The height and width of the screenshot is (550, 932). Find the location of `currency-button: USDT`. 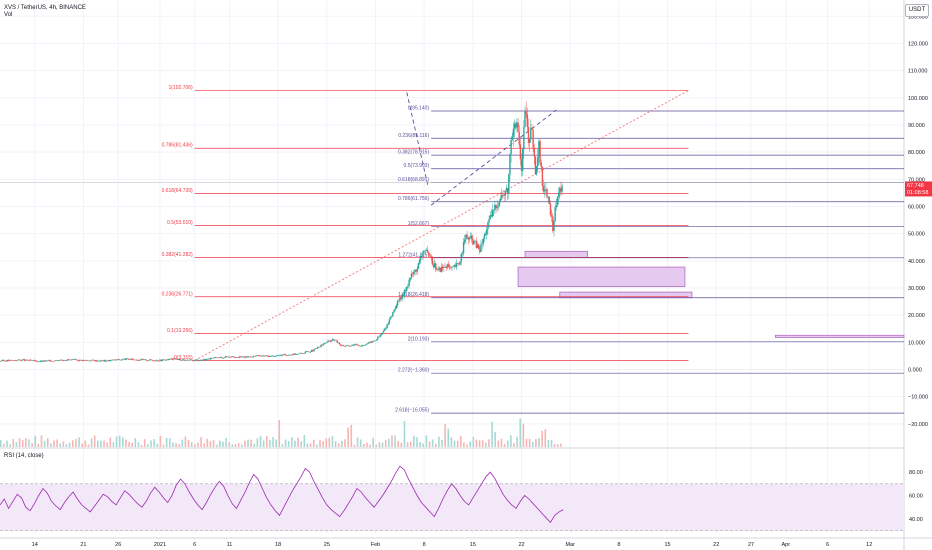

currency-button: USDT is located at coordinates (917, 10).